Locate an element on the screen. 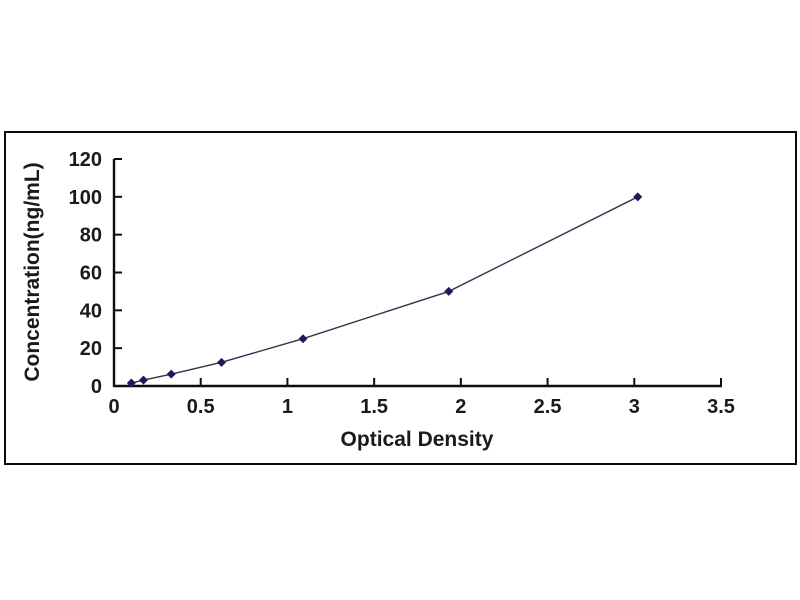 This screenshot has height=600, width=800. x-tick-label: 1.5 is located at coordinates (374, 407).